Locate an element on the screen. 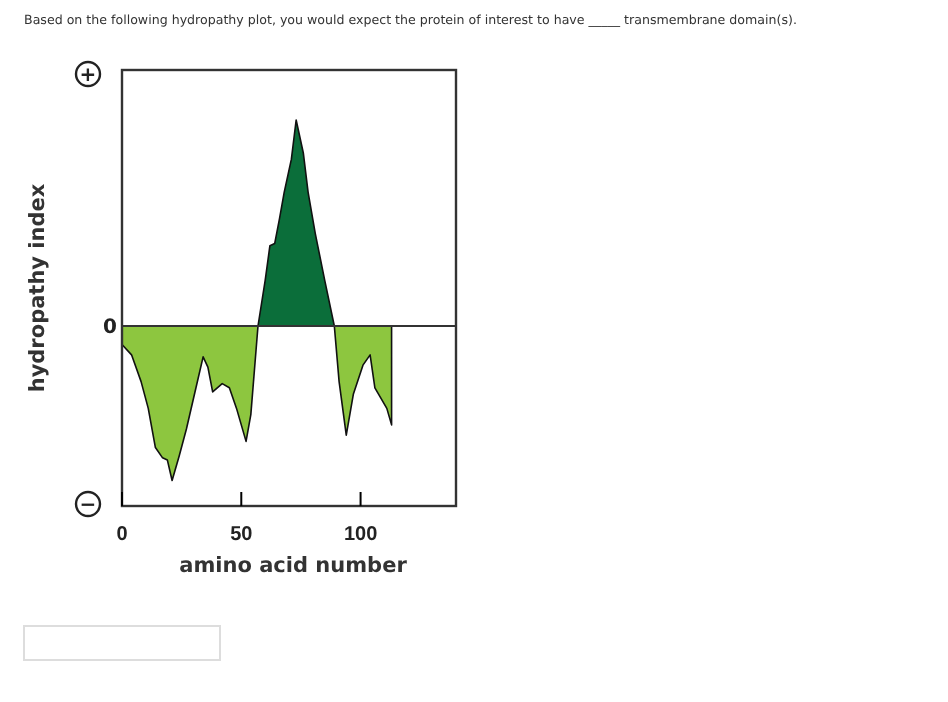  y-axis-title: hydropathy index is located at coordinates (38, 288).